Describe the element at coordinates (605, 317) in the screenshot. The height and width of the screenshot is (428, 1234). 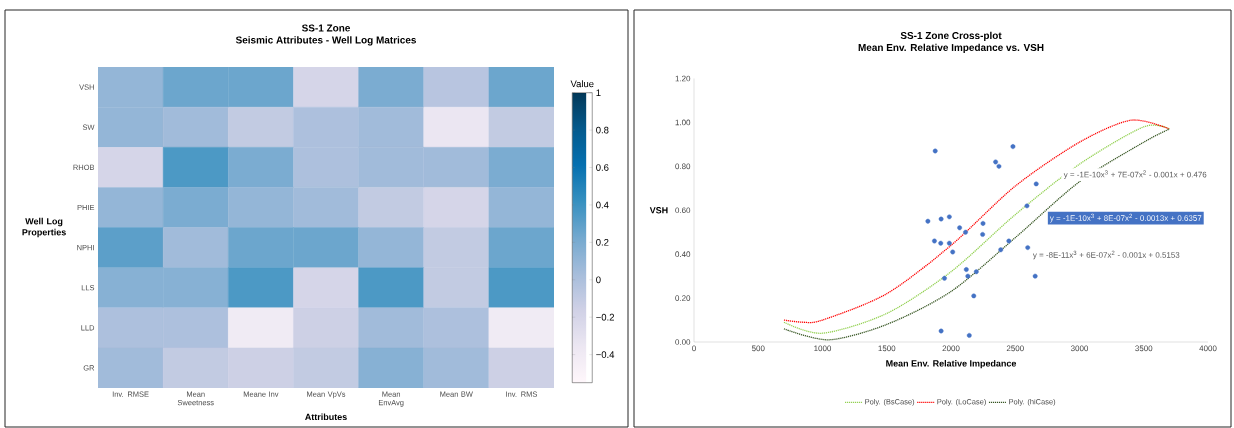
I see `color-bar-label: −0.2` at that location.